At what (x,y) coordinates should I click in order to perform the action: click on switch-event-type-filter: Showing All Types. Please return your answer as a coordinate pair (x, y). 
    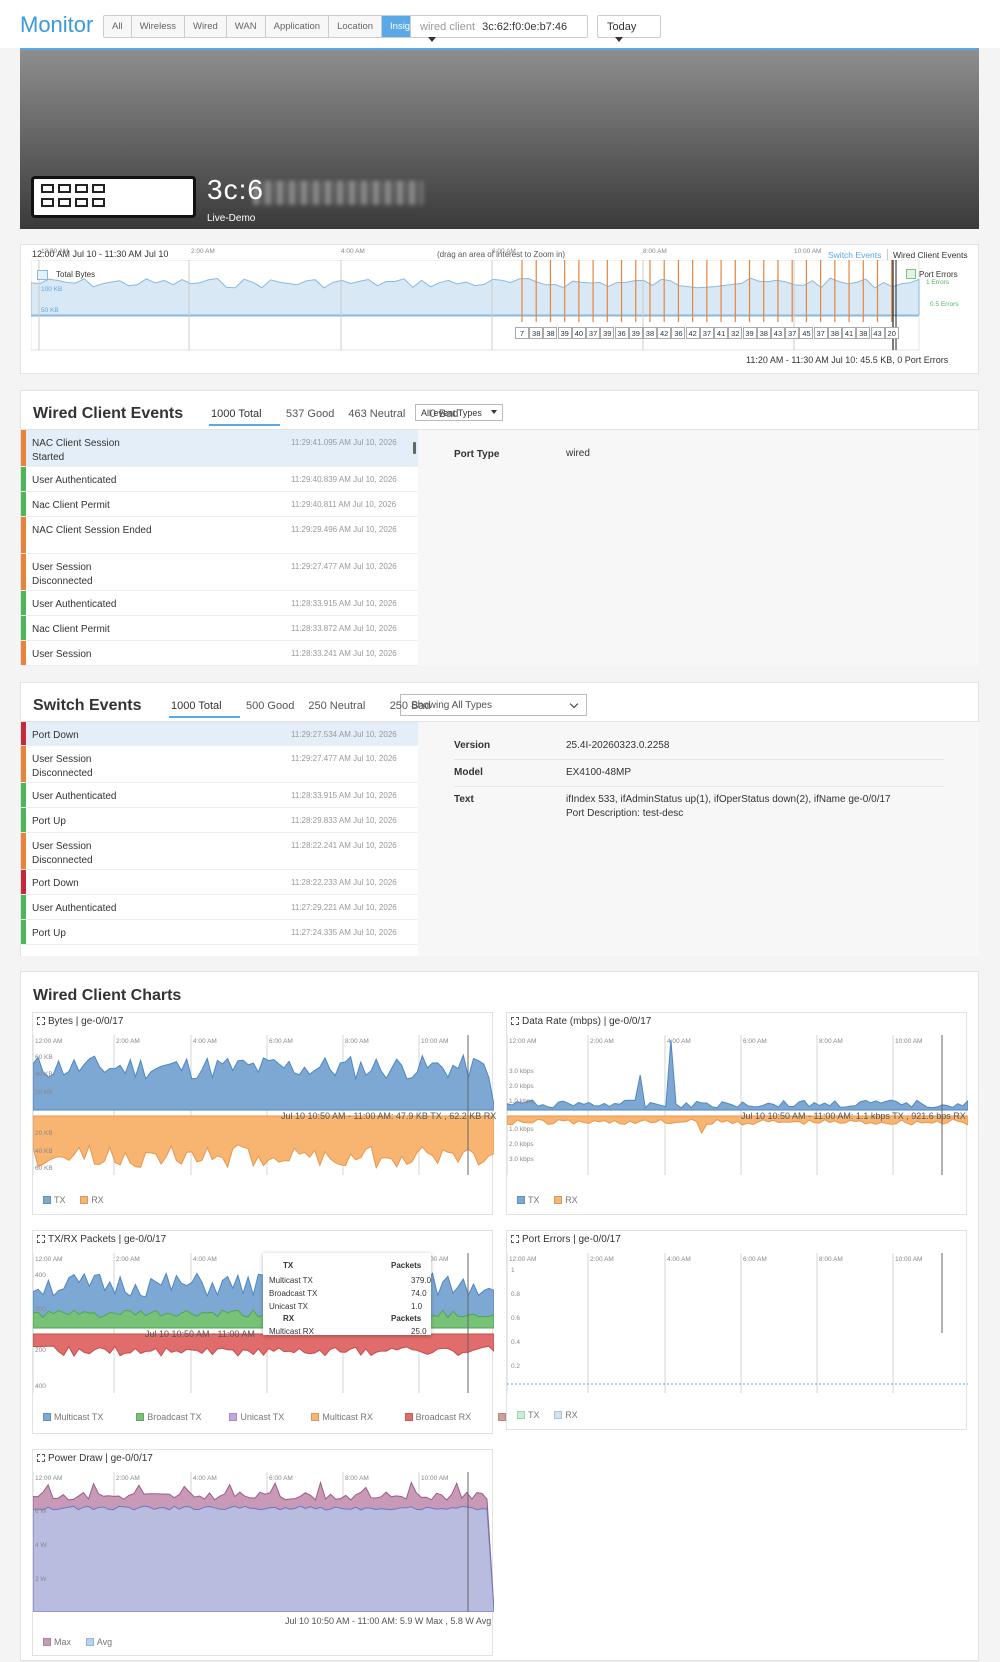
    Looking at the image, I should click on (493, 705).